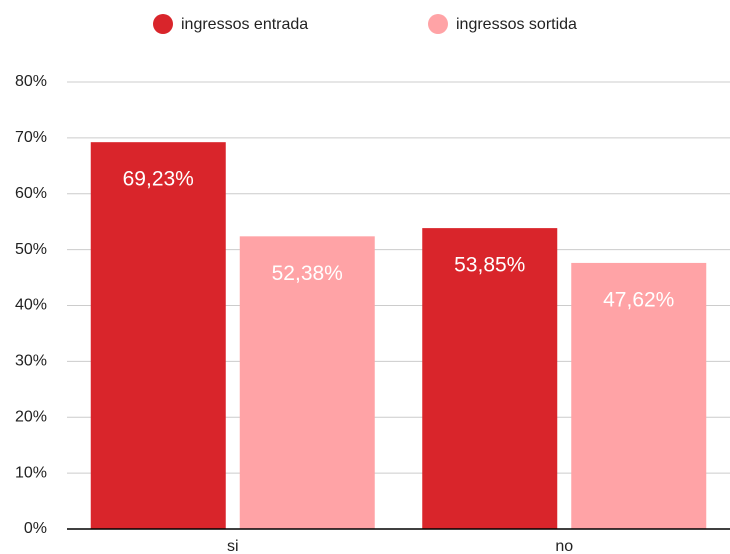 This screenshot has width=730, height=554. What do you see at coordinates (31, 305) in the screenshot?
I see `y-tick-label: 40%` at bounding box center [31, 305].